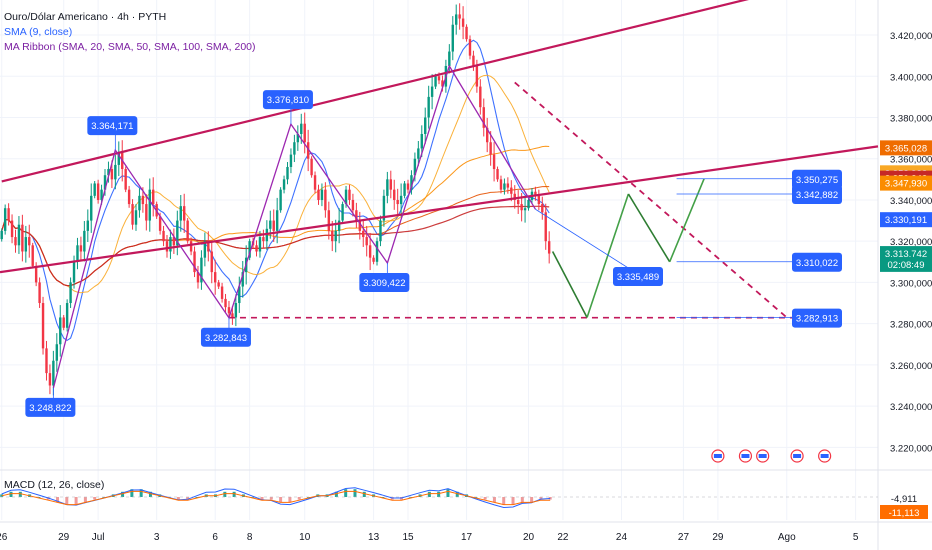  I want to click on time-tick-label: 3, so click(157, 537).